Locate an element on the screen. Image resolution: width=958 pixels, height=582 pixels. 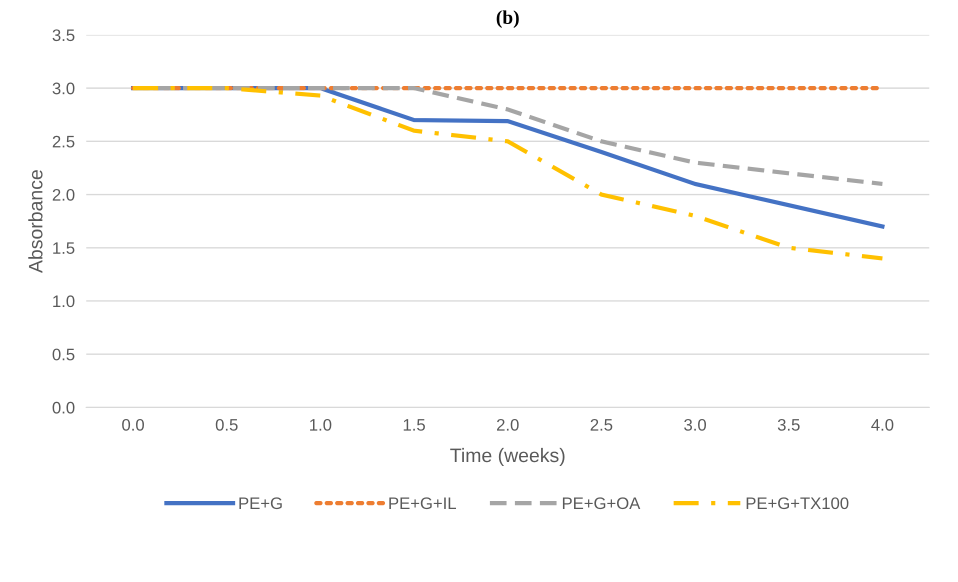
y-tick-label: 2.5 is located at coordinates (63, 142).